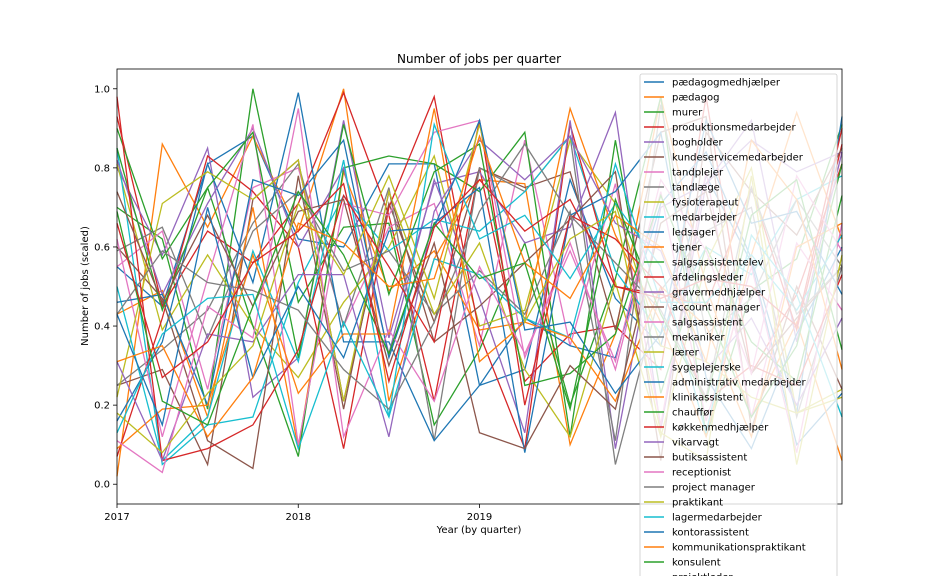 Image resolution: width=936 pixels, height=576 pixels. What do you see at coordinates (102, 168) in the screenshot?
I see `y-tick-label: 0.8` at bounding box center [102, 168].